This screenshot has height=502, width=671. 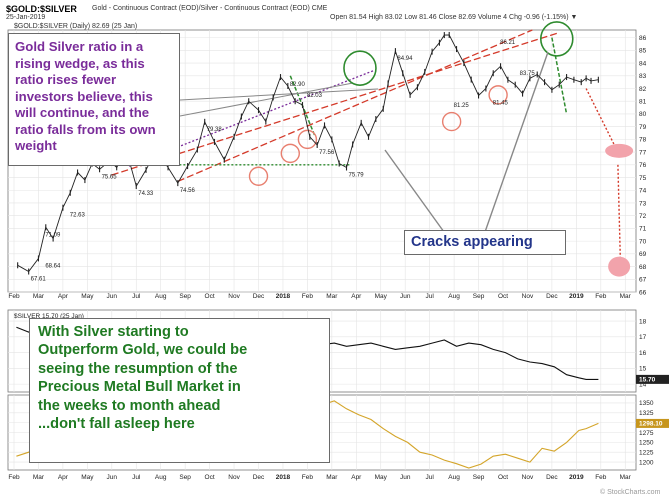 I want to click on y-tick-label: 1350, so click(x=646, y=403).